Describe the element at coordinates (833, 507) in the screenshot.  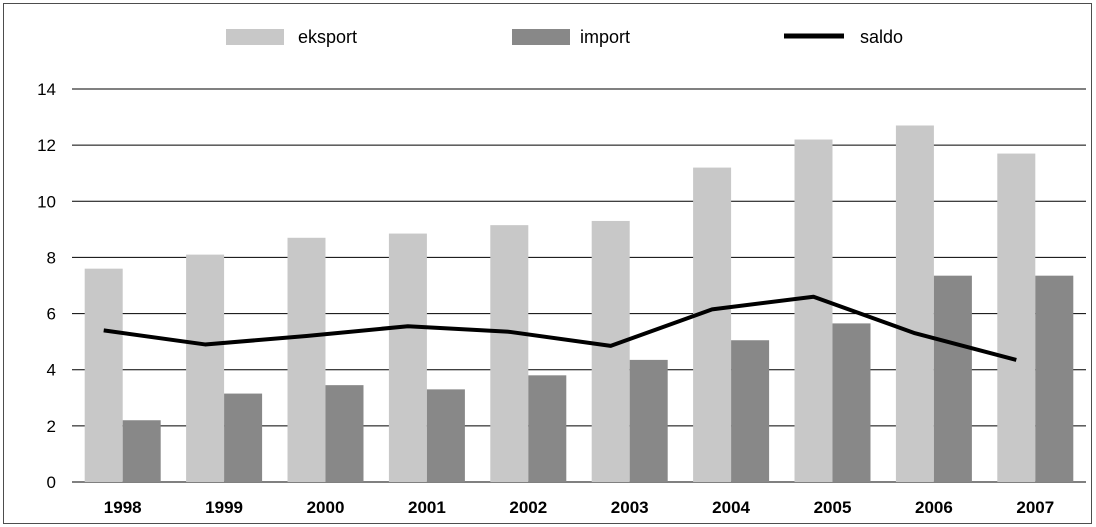
I see `x-tick-label: 2005` at that location.